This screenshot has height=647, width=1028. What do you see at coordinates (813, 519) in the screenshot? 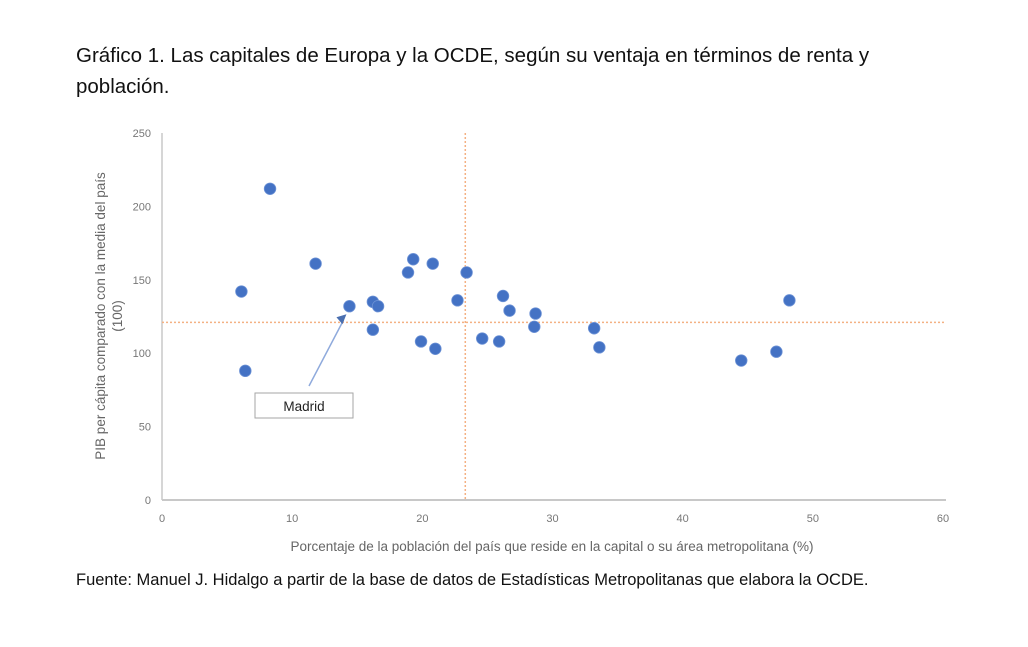
I see `x-tick-label: 50` at bounding box center [813, 519].